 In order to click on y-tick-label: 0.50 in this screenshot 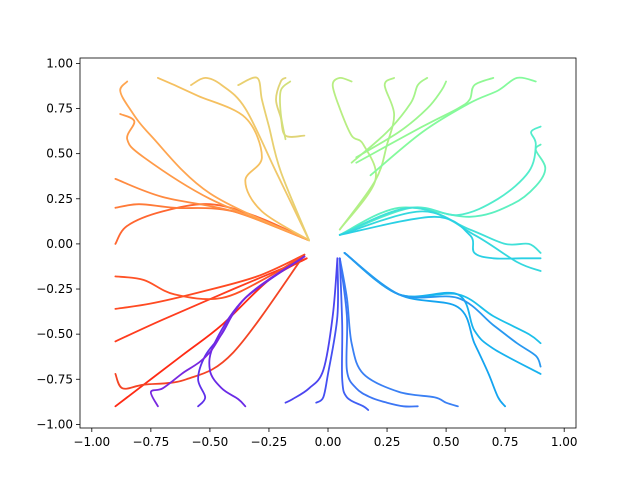, I will do `click(59, 154)`.